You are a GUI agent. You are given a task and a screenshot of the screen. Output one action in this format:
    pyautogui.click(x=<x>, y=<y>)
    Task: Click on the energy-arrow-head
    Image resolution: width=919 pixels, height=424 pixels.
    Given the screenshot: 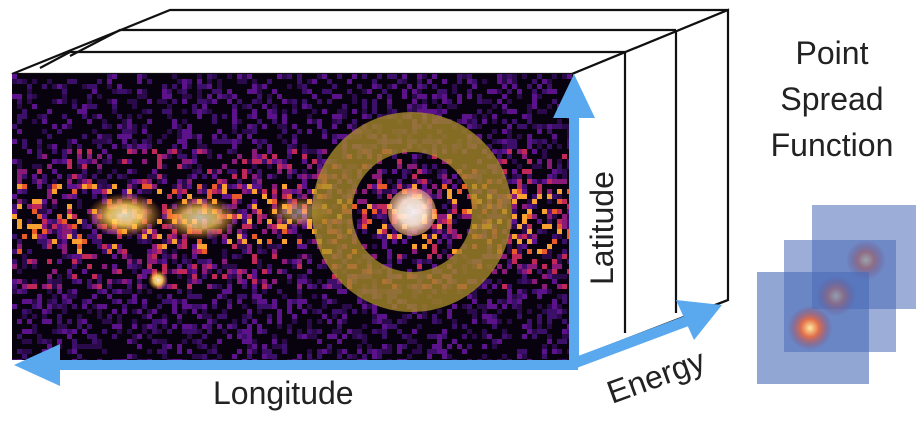 What is the action you would take?
    pyautogui.click(x=699, y=320)
    